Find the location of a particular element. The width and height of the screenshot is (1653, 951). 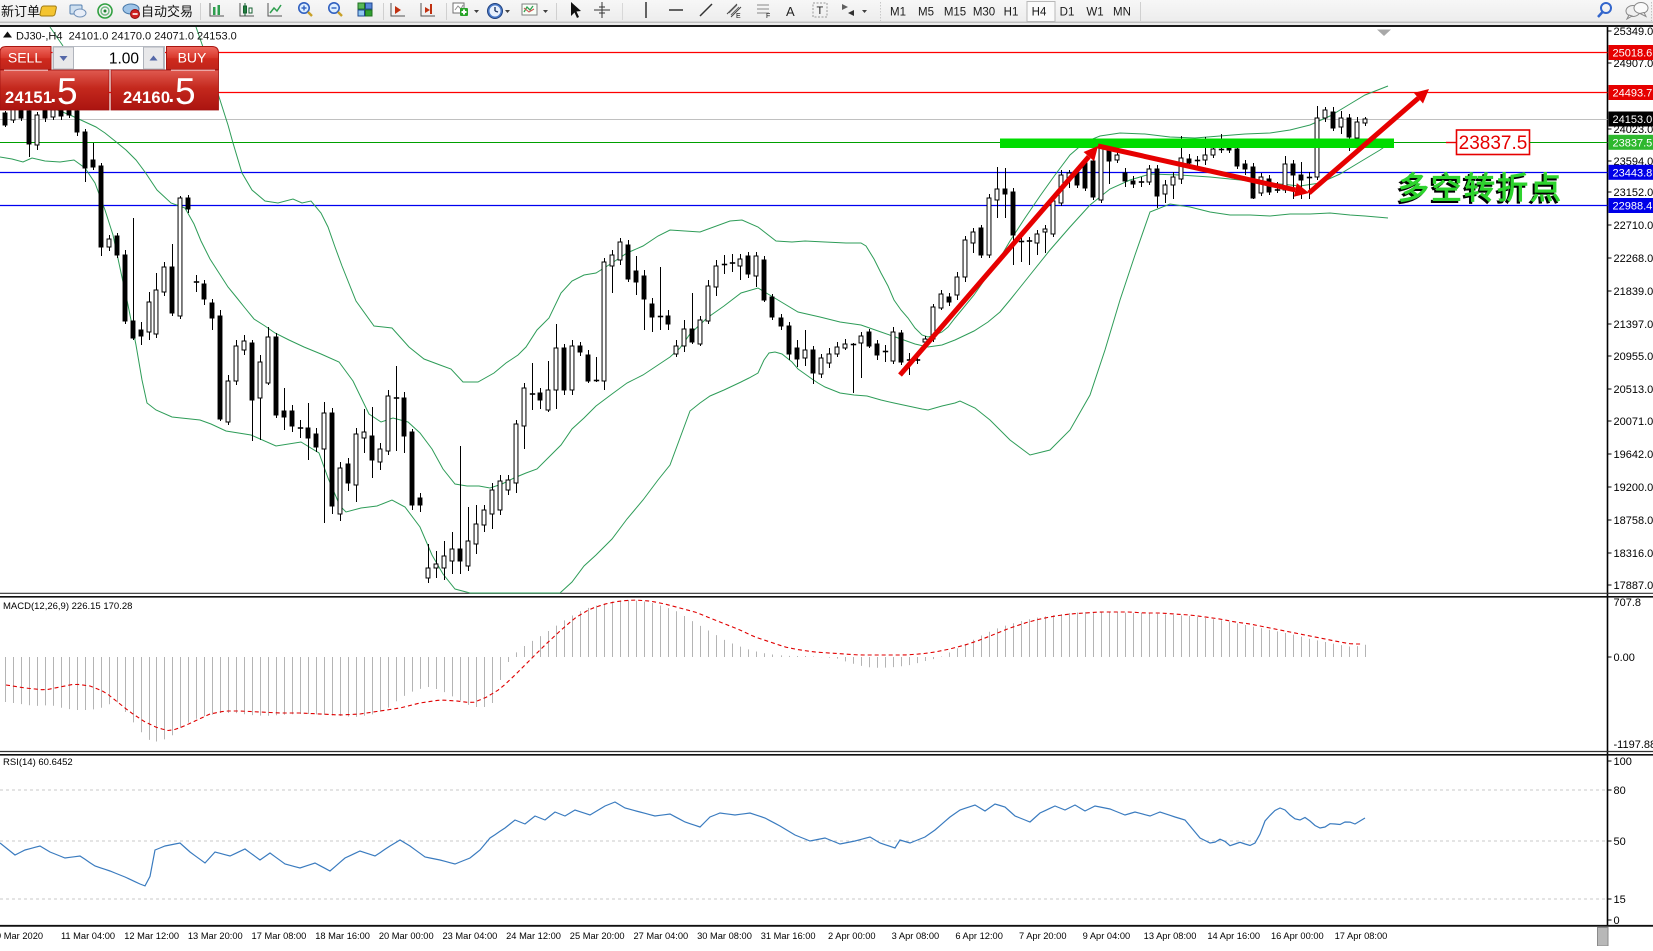

svg-text: 25018.6 is located at coordinates (1633, 54).